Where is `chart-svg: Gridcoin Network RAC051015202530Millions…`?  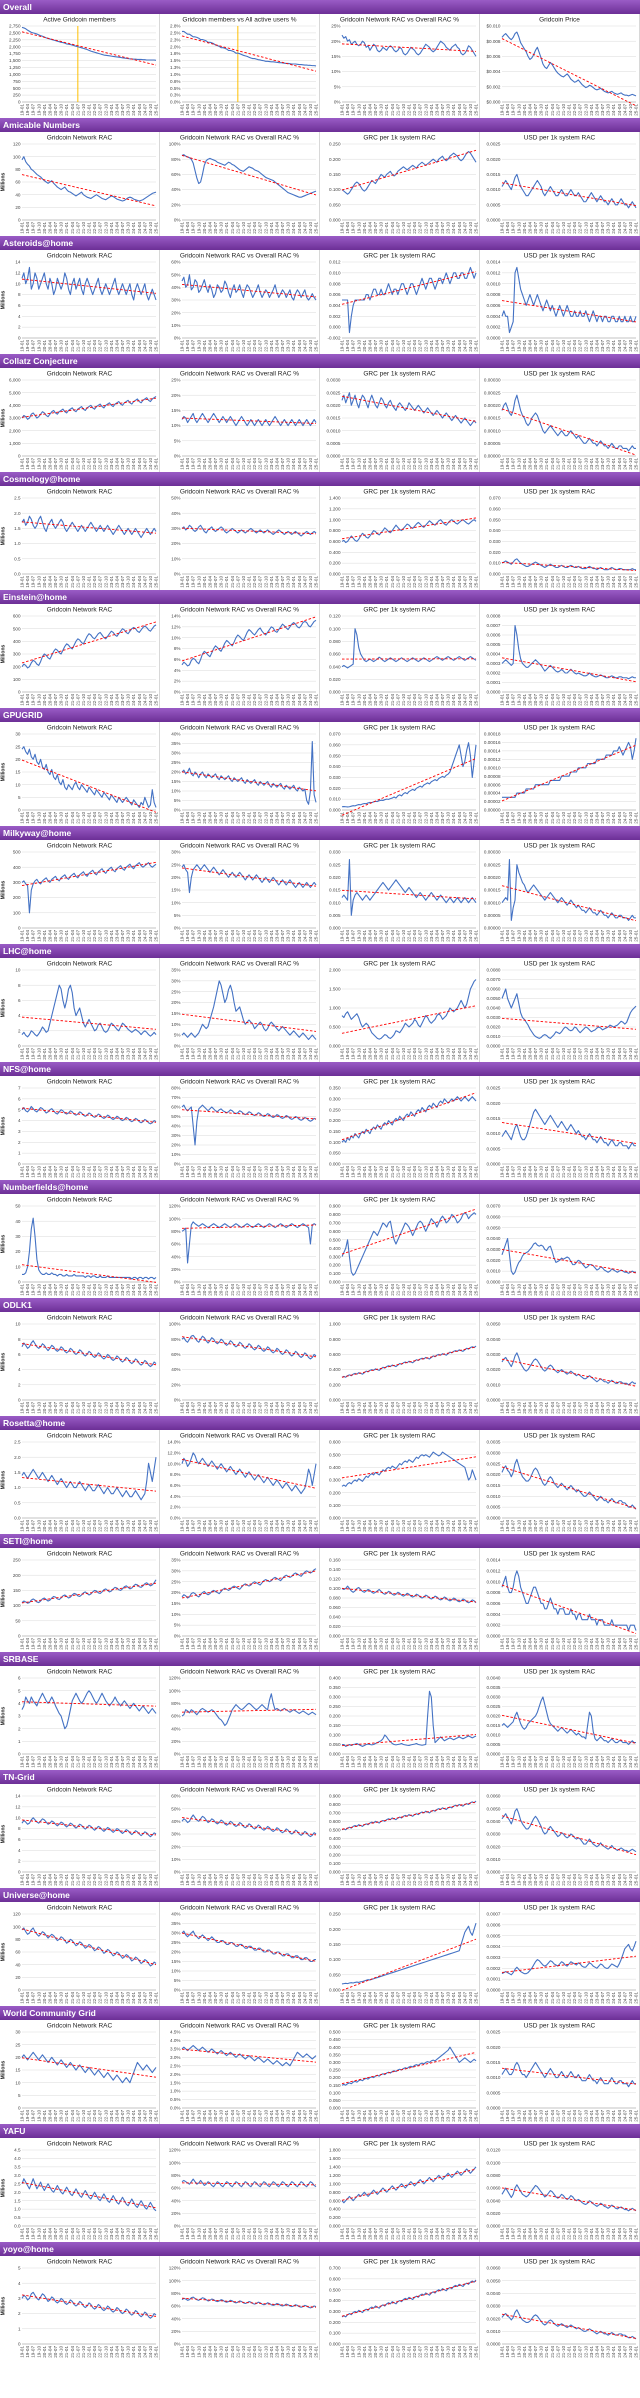
chart-svg: Gridcoin Network RAC051015202530Millions… is located at coordinates (80, 774).